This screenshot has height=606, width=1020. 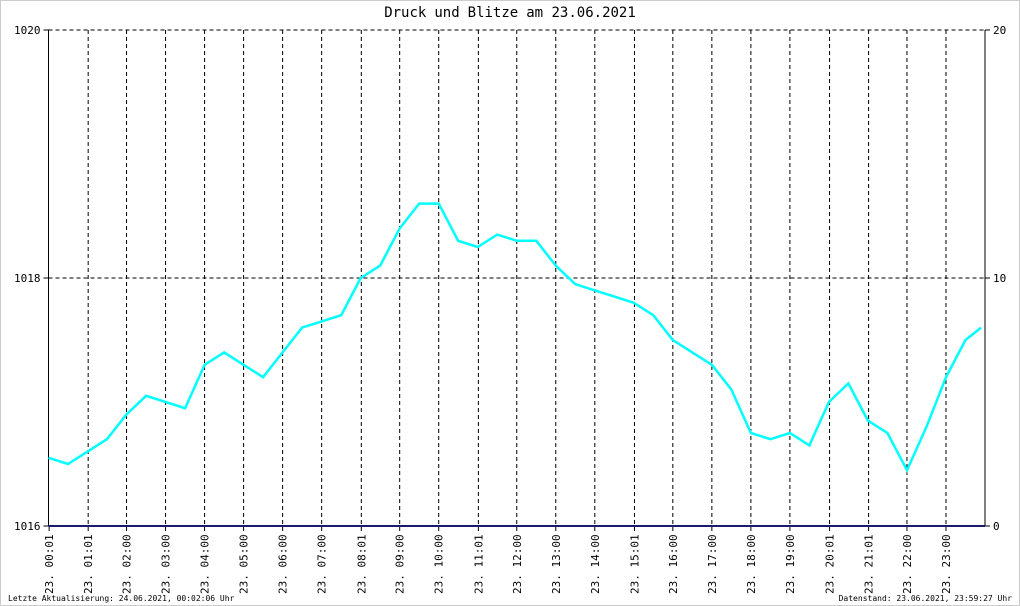 What do you see at coordinates (49, 564) in the screenshot?
I see `x-tick-label: 23. 00:01` at bounding box center [49, 564].